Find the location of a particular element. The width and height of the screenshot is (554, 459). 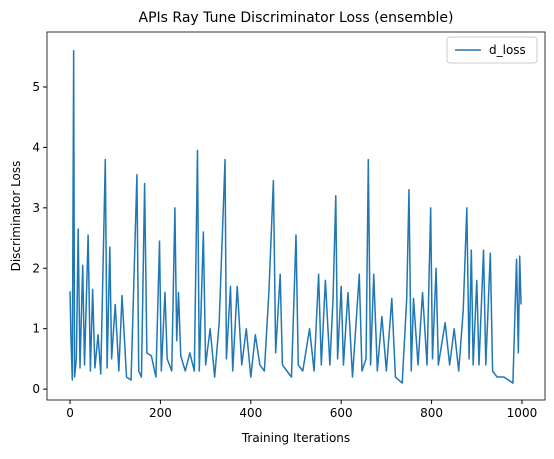

x-tick-label: 0 is located at coordinates (70, 413).